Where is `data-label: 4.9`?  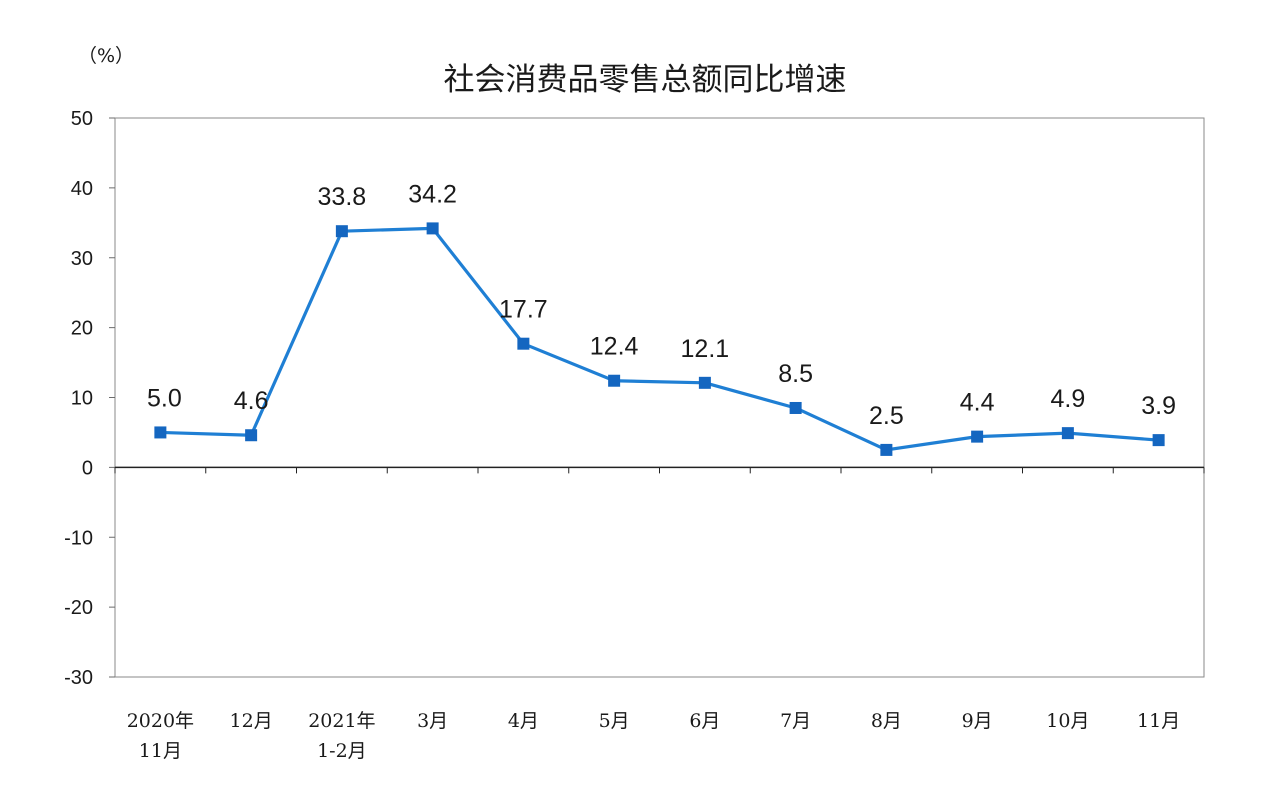
data-label: 4.9 is located at coordinates (1067, 399).